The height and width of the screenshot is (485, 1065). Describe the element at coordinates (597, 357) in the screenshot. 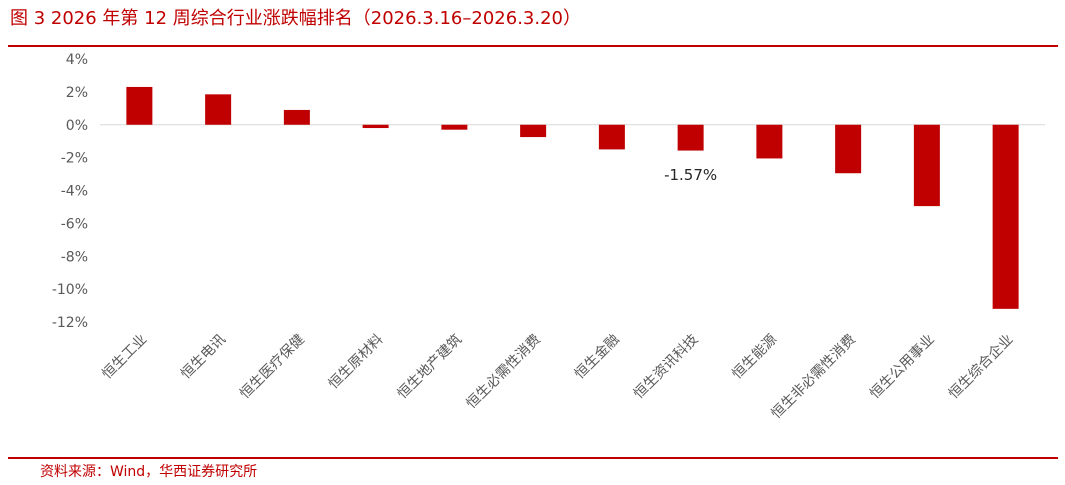

I see `x-tick-label: 恒生金融` at that location.